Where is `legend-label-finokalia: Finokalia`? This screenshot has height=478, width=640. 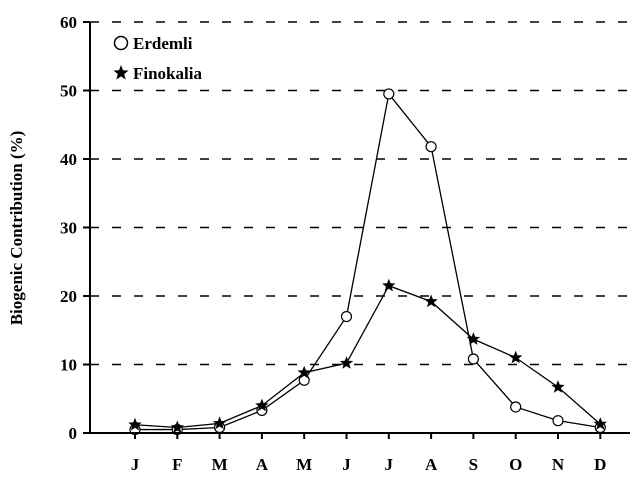 legend-label-finokalia: Finokalia is located at coordinates (167, 73).